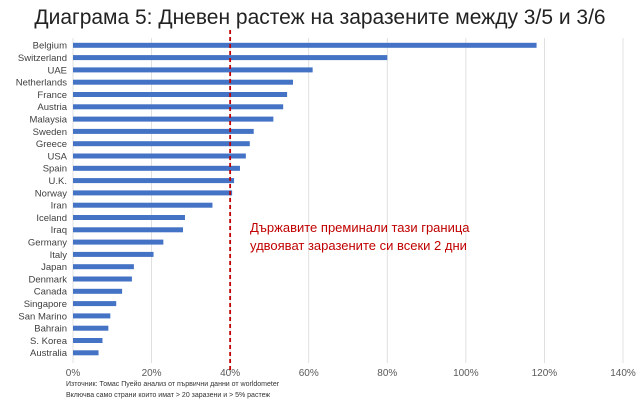 The height and width of the screenshot is (407, 640). I want to click on category-label: S. Korea, so click(49, 341).